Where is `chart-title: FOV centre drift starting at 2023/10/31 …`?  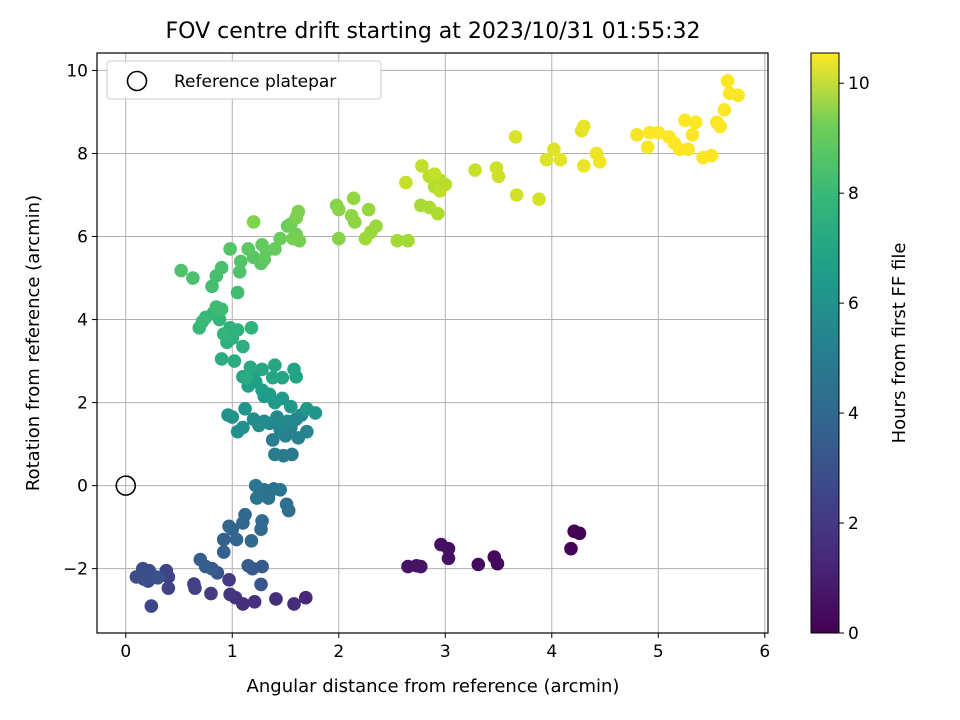
chart-title: FOV centre drift starting at 2023/10/31 … is located at coordinates (433, 31).